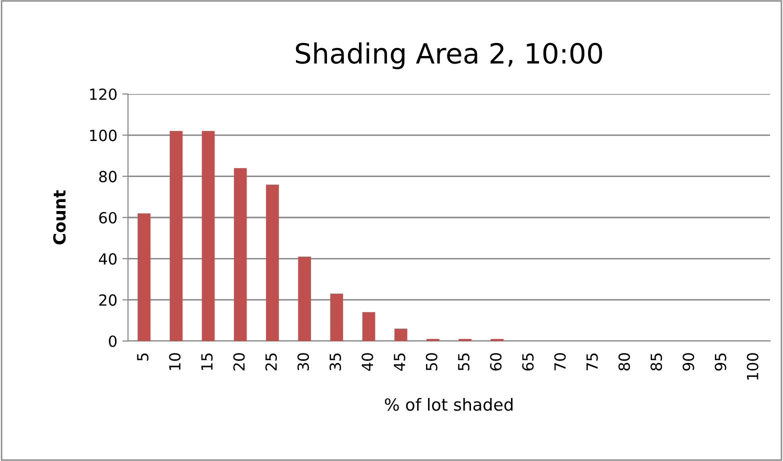 The height and width of the screenshot is (461, 783). What do you see at coordinates (448, 404) in the screenshot?
I see `x-axis-title: % of lot shaded` at bounding box center [448, 404].